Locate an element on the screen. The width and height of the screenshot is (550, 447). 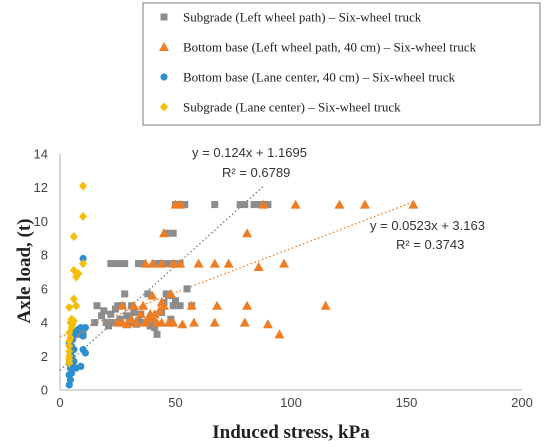
trendline-1-equation: y = 0.124x + 1.1695 is located at coordinates (249, 152).